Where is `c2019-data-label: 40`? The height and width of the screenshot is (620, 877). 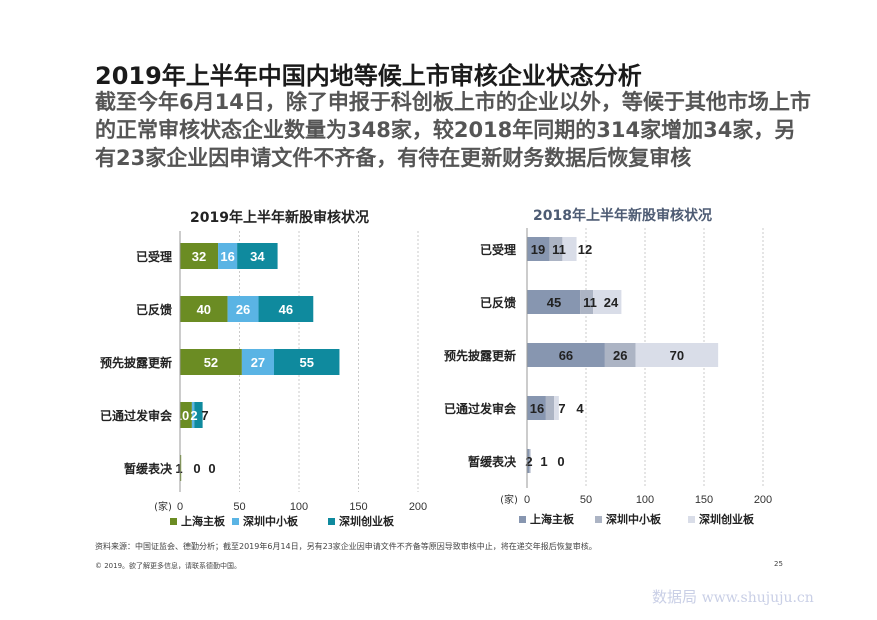 c2019-data-label: 40 is located at coordinates (204, 309).